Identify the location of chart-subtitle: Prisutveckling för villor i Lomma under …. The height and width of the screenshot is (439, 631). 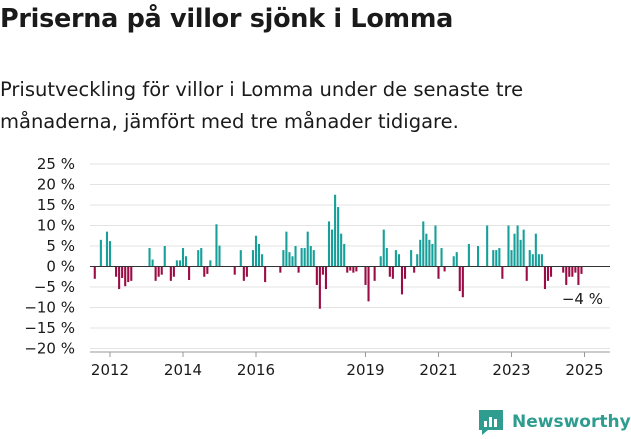
(262, 105).